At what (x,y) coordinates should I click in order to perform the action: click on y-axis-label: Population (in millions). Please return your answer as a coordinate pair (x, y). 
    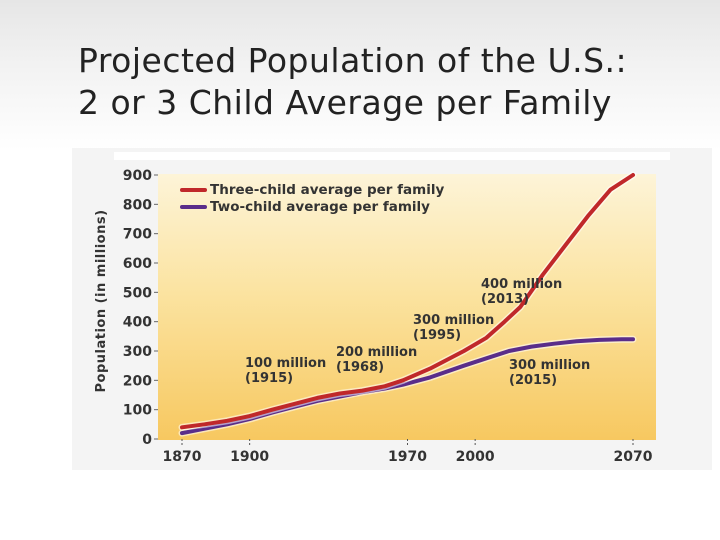
    Looking at the image, I should click on (101, 300).